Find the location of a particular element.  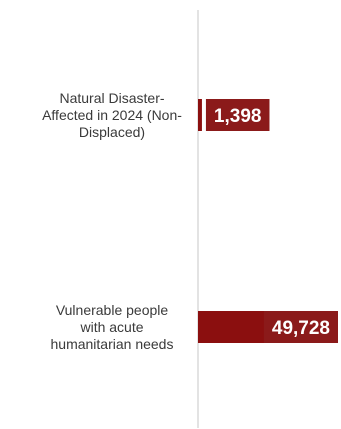

category-label-line: with acute is located at coordinates (111, 327).